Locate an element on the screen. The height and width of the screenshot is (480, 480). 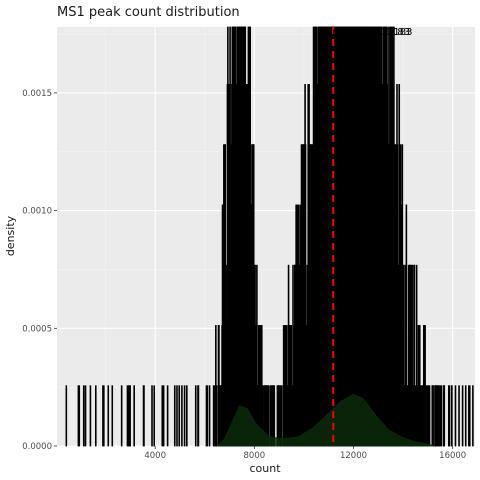
y-tick-label: 0.0000 is located at coordinates (37, 447).